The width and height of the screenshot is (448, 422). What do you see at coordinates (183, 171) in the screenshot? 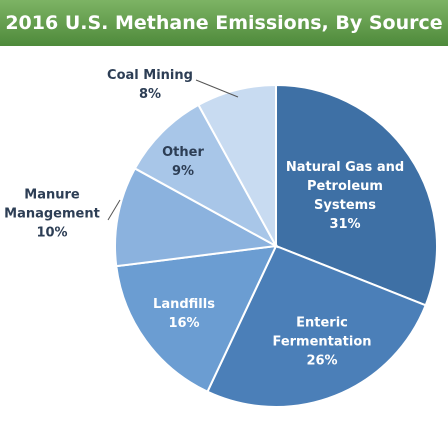
I see `value-label: 9%` at bounding box center [183, 171].